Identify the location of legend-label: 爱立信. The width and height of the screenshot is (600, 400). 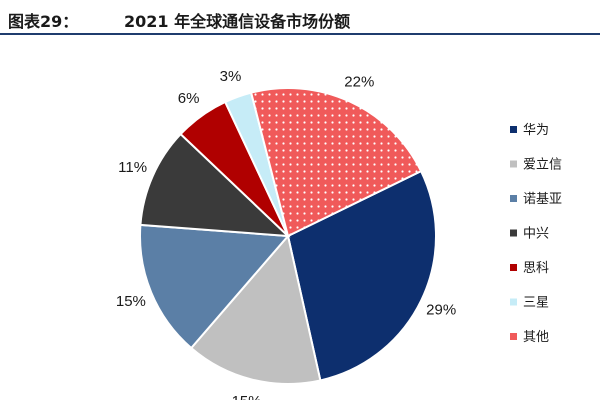
(542, 165).